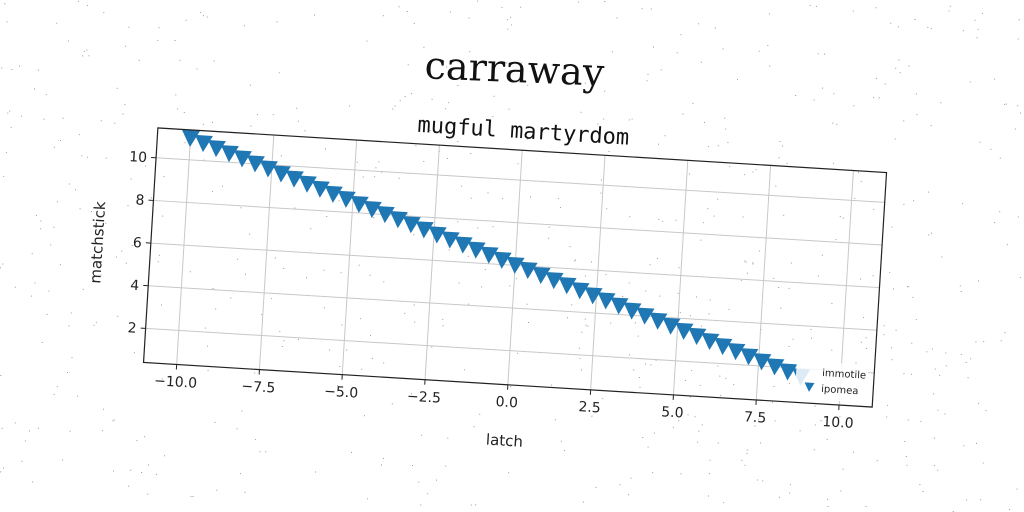 The height and width of the screenshot is (512, 1024). I want to click on y-tick-label: 10, so click(138, 157).